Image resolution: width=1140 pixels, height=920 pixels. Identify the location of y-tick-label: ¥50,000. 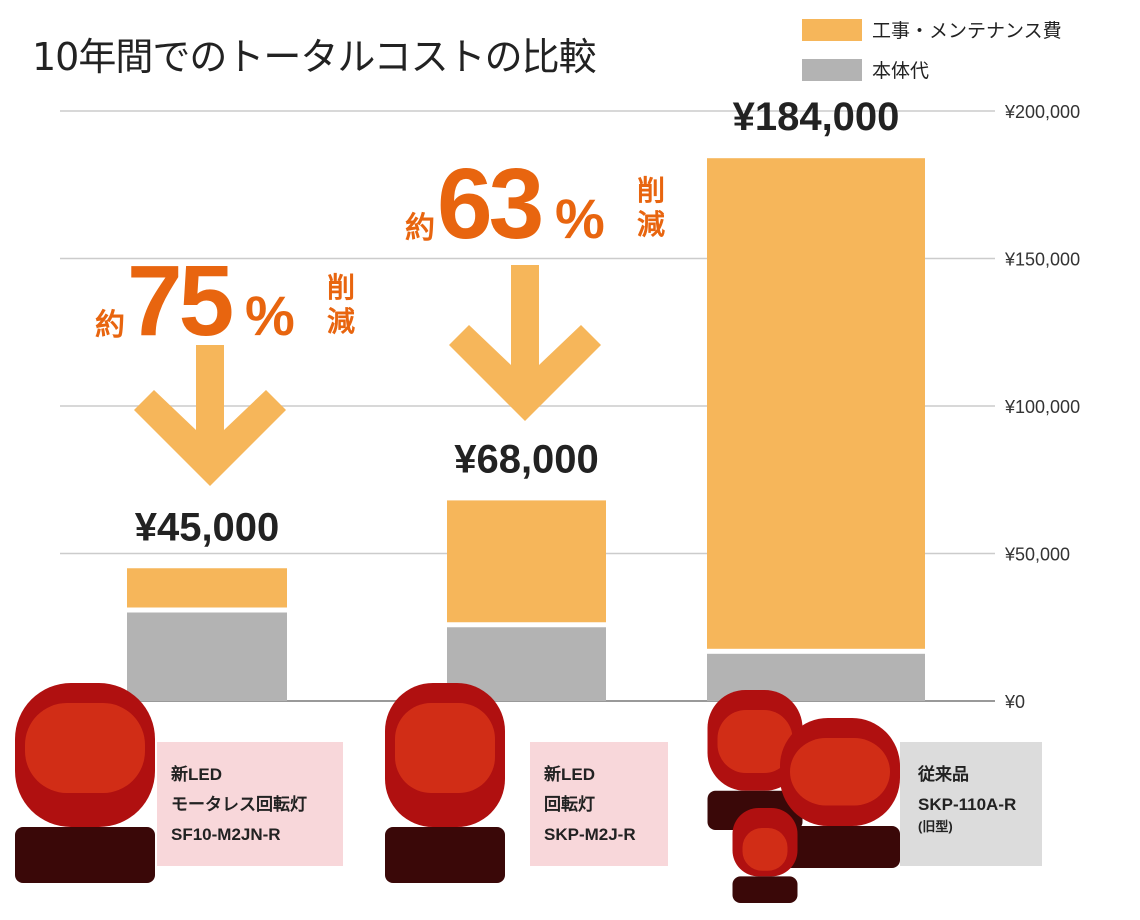
(1037, 555).